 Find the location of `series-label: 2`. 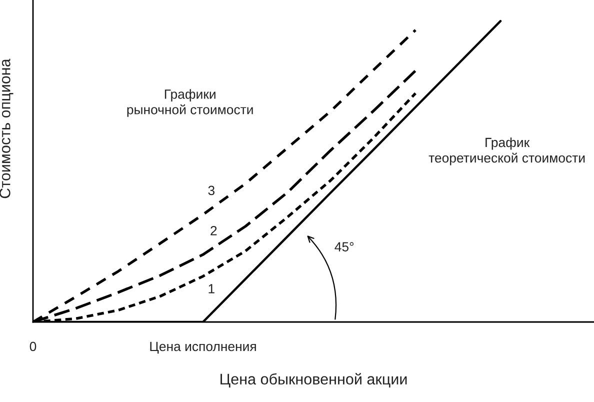

series-label: 2 is located at coordinates (213, 231).